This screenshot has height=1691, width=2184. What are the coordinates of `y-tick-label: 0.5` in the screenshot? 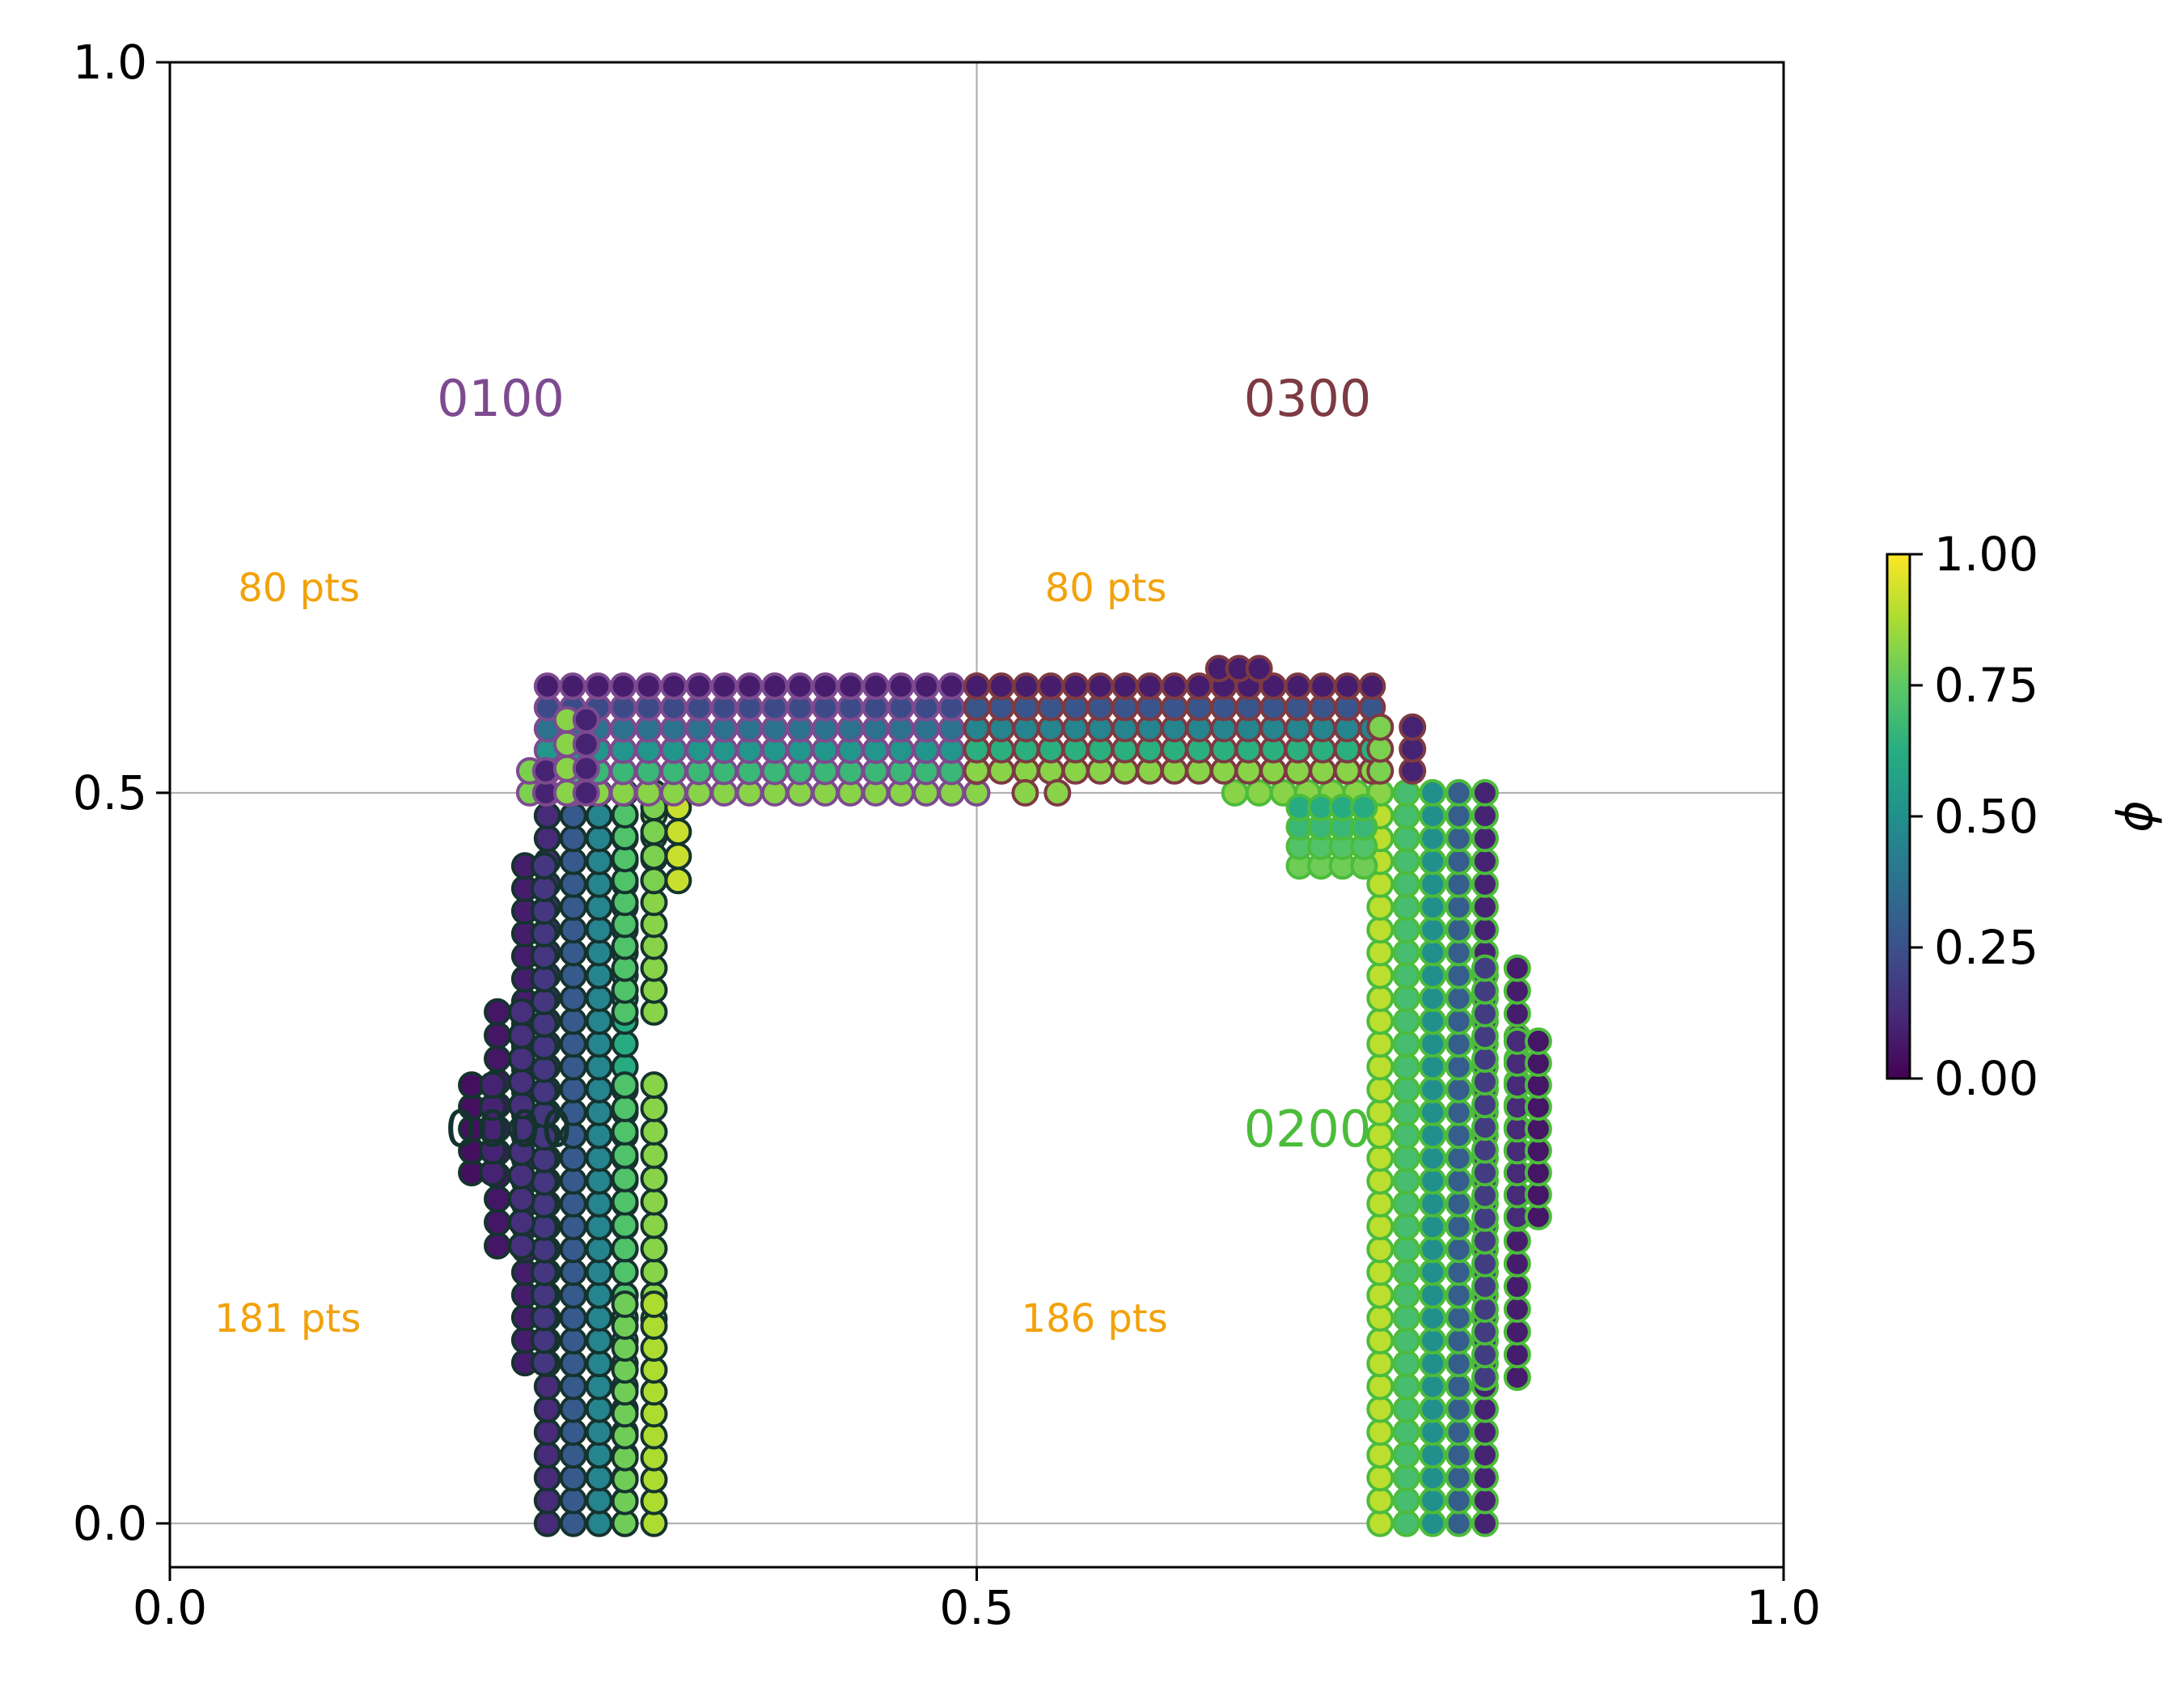 It's located at (110, 792).